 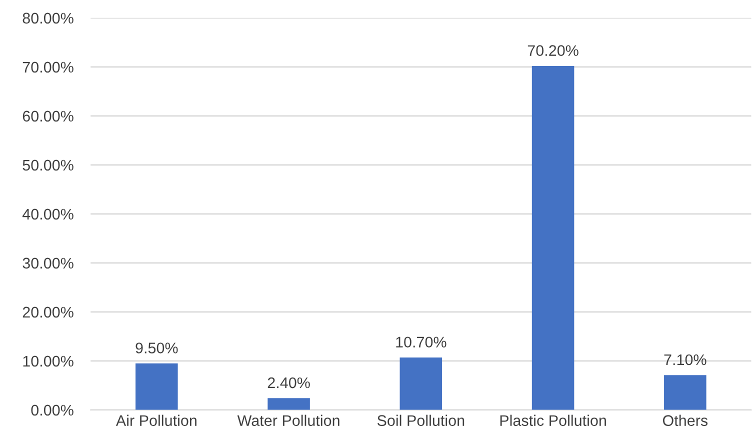 What do you see at coordinates (48, 18) in the screenshot?
I see `y-tick-label: 80.00%` at bounding box center [48, 18].